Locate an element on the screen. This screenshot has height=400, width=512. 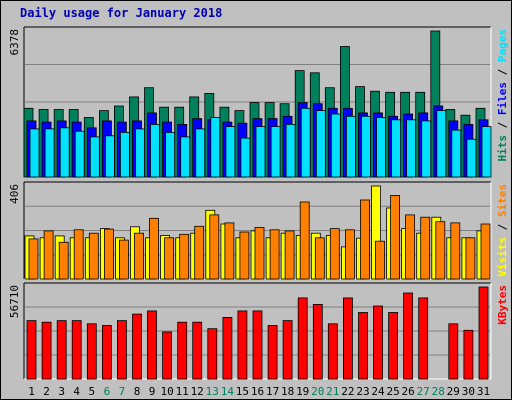
x-tick-day-9: 9 is located at coordinates (152, 391).